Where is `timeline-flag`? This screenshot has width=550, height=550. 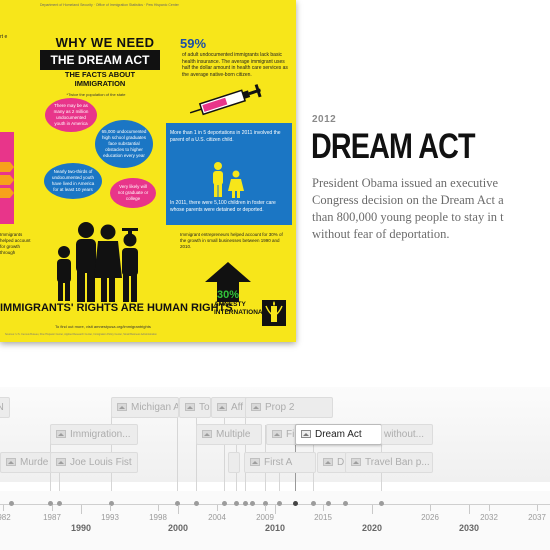 timeline-flag is located at coordinates (234, 462).